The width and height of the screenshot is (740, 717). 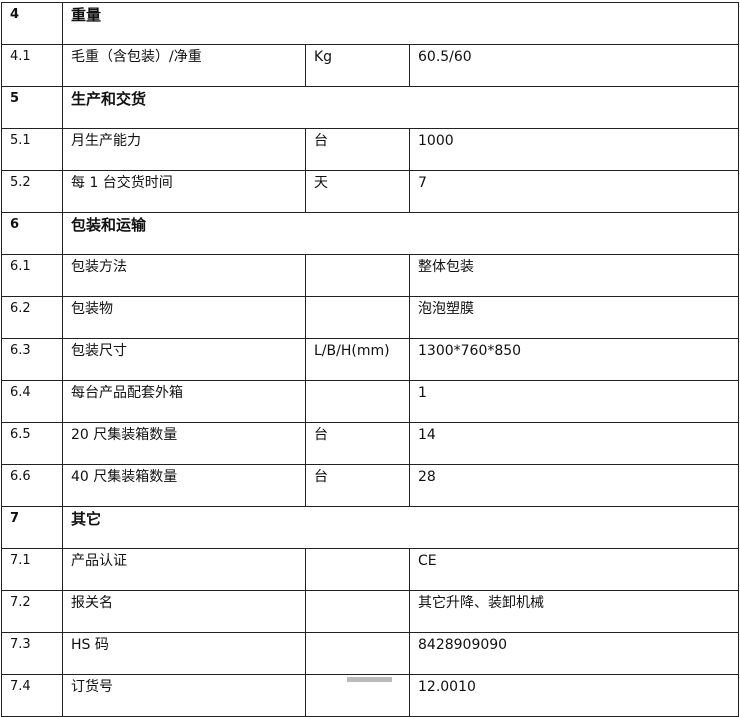 I want to click on row-number: 7.3, so click(x=32, y=653).